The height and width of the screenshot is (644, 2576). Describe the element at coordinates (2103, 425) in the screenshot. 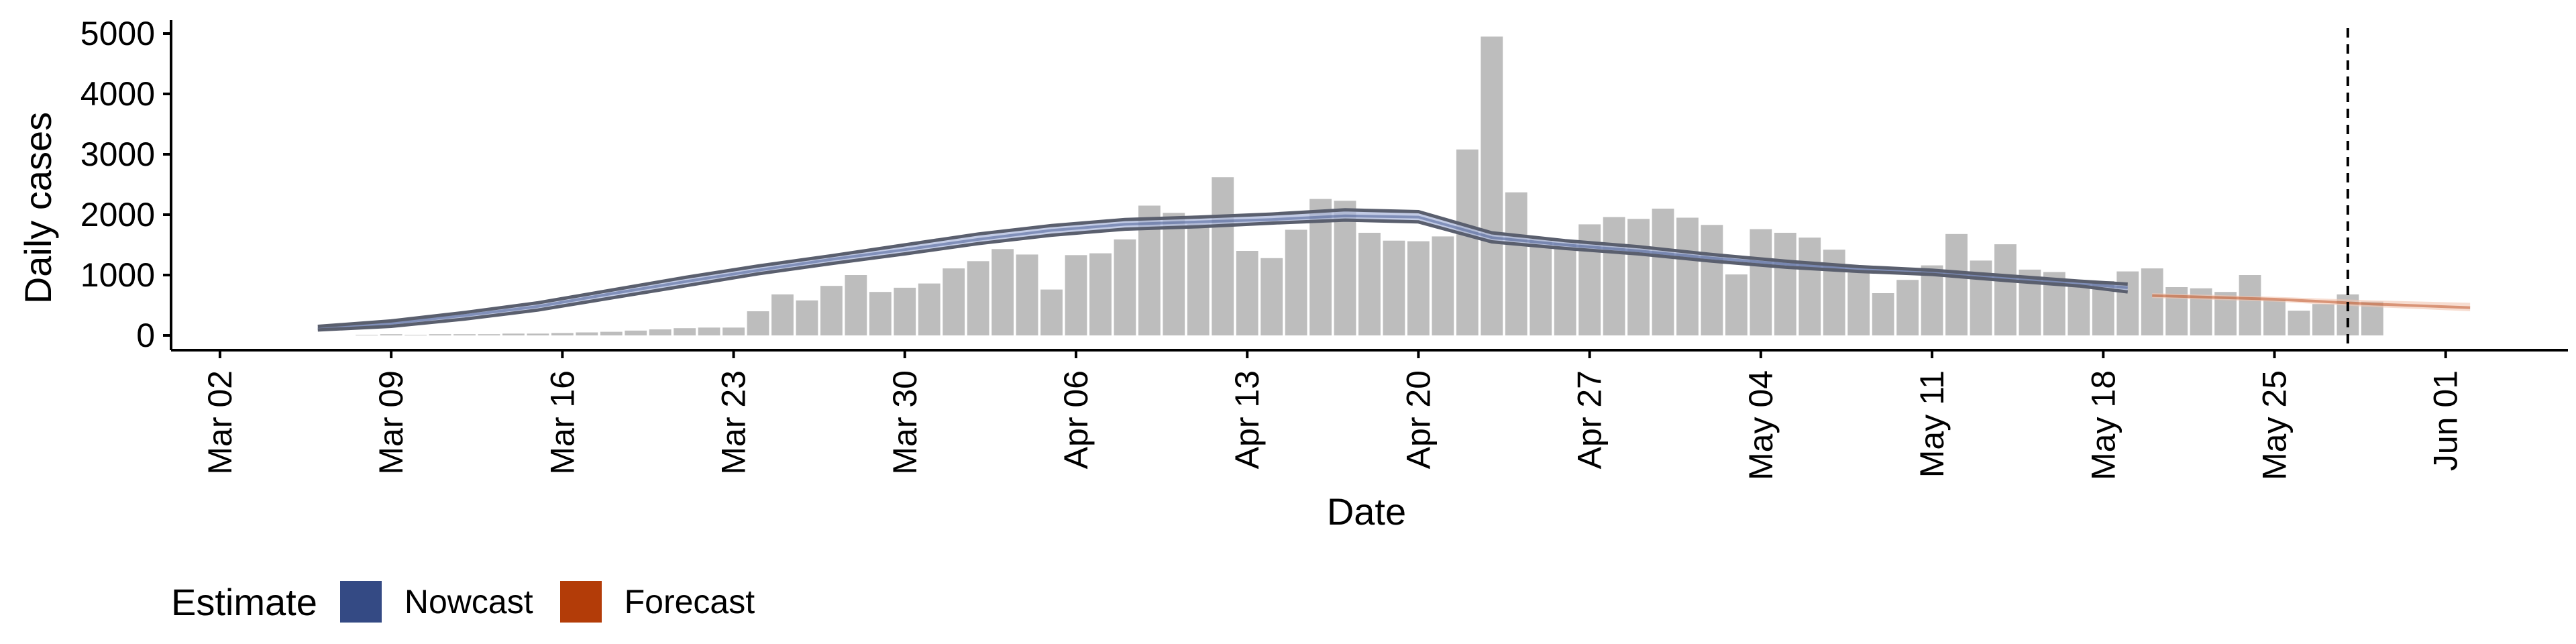

I see `x-tick-label: May 18` at that location.